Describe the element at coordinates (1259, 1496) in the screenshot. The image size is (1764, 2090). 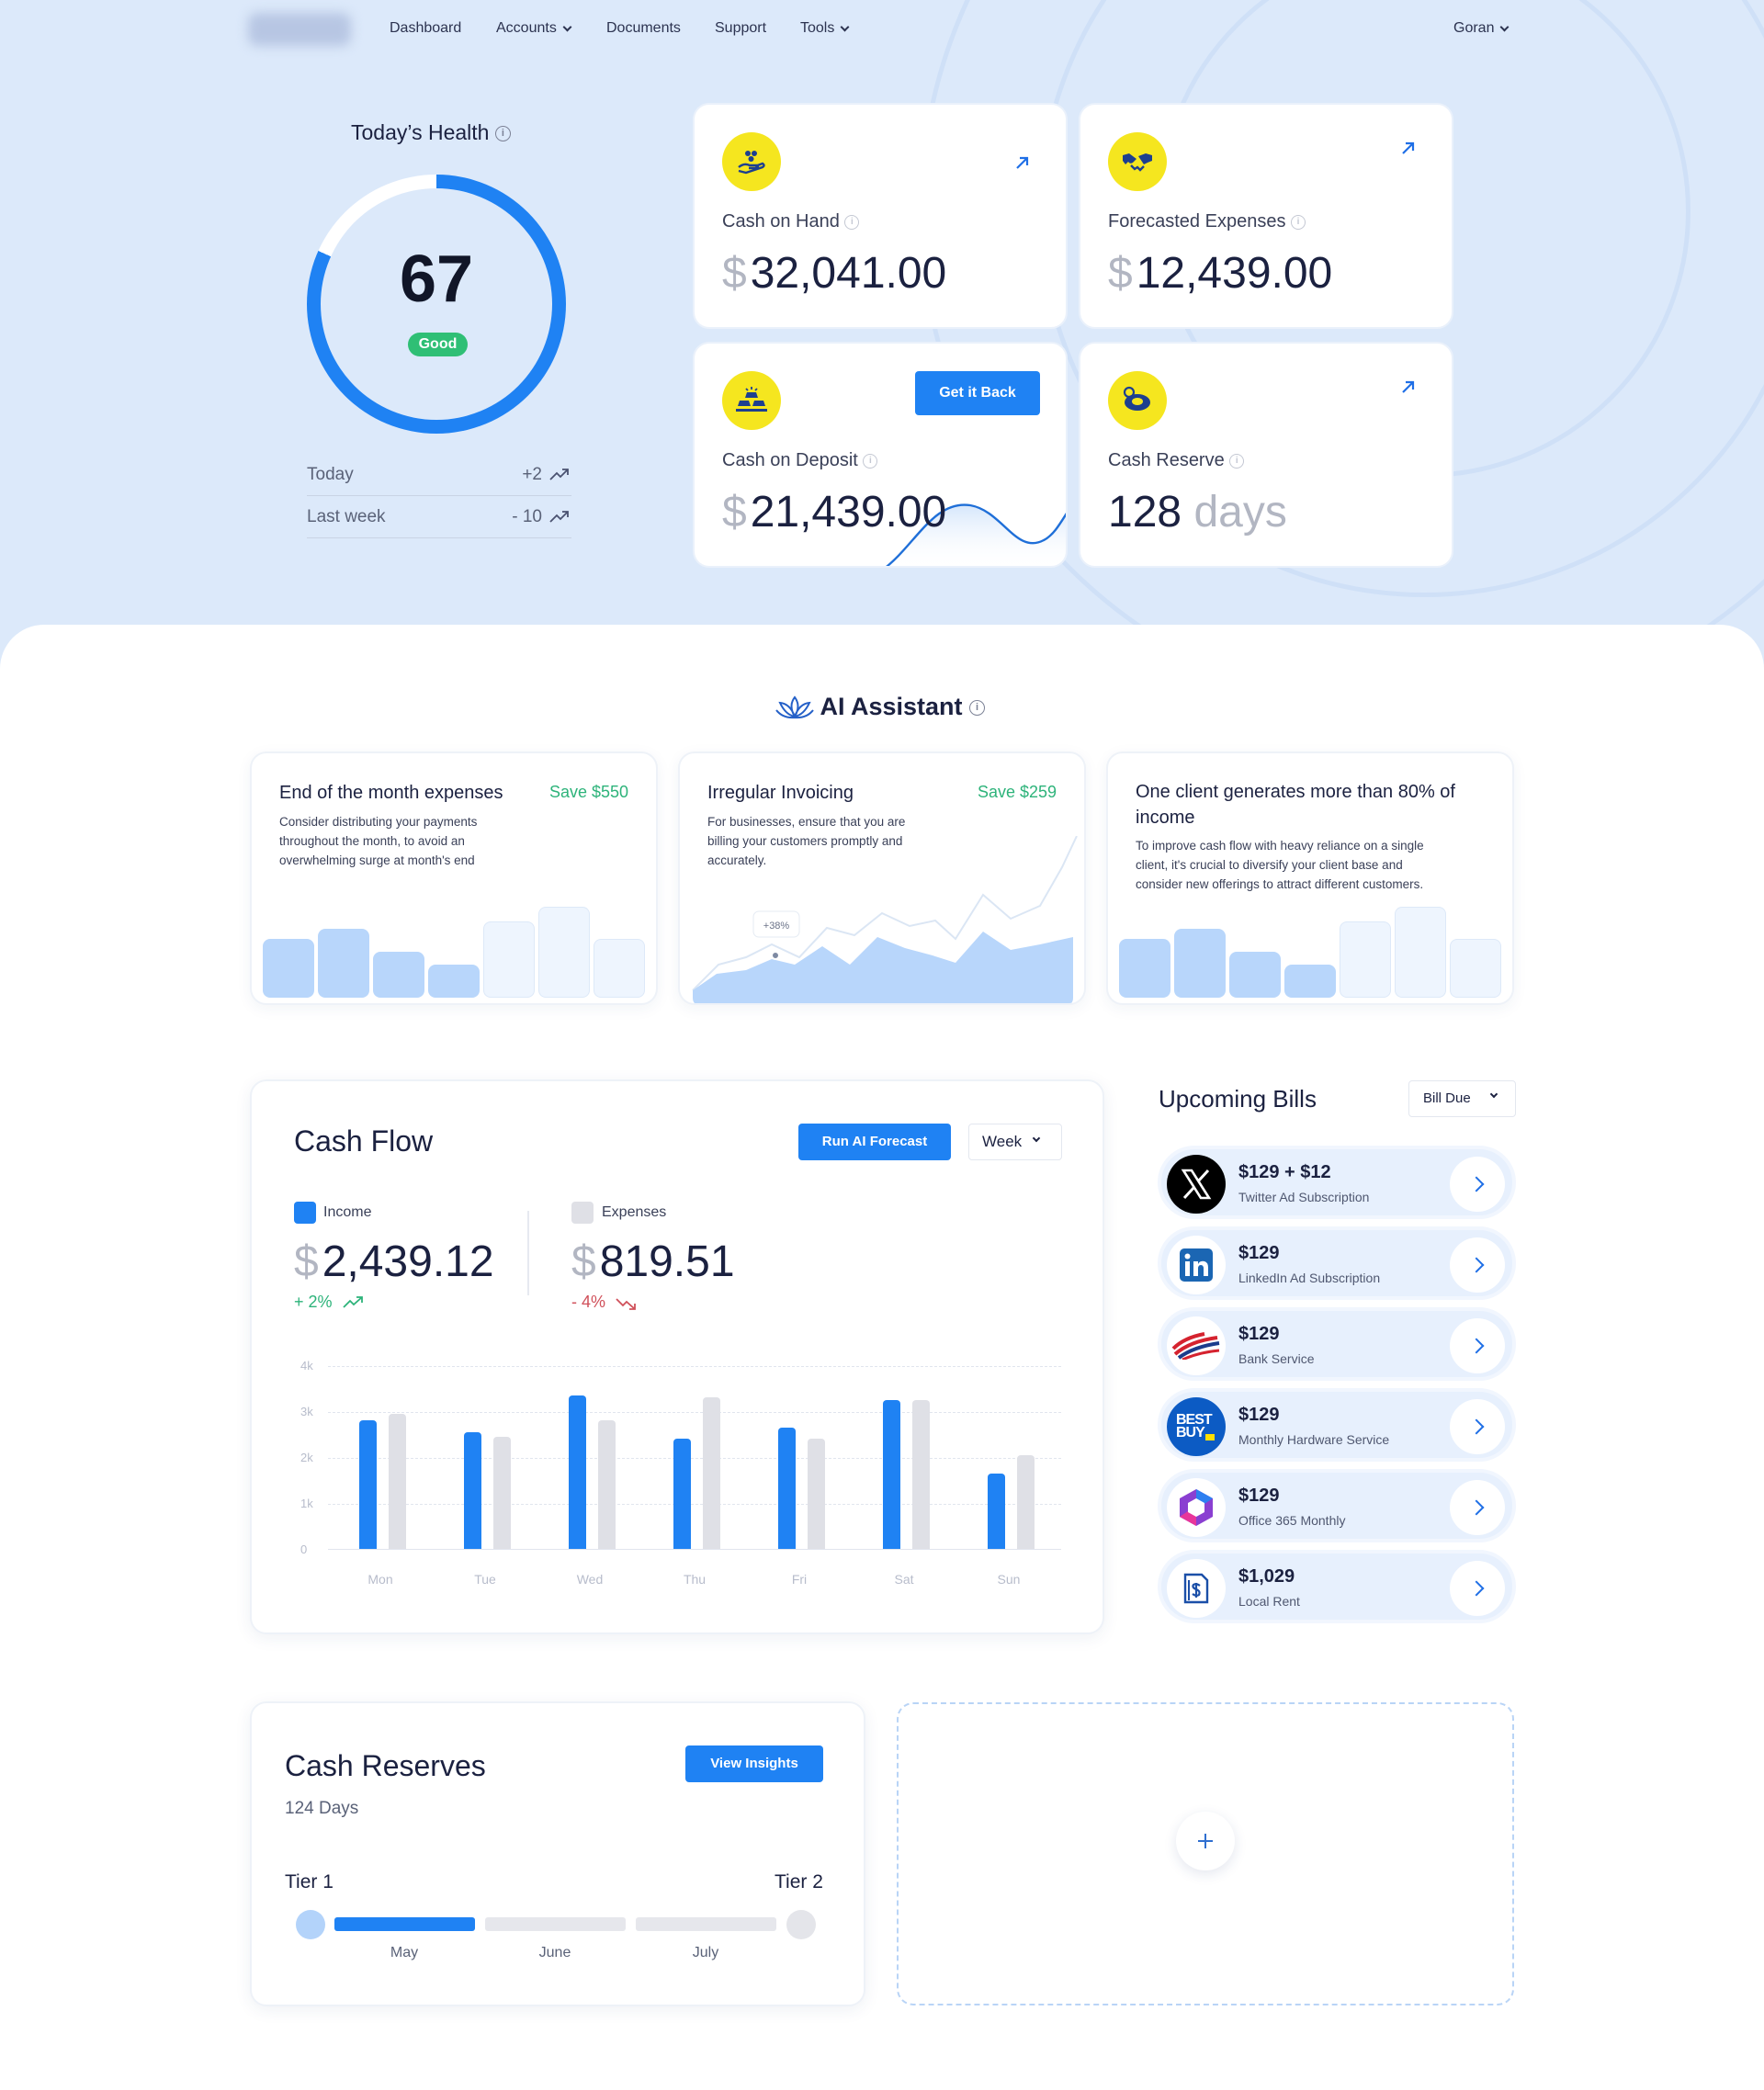
I see `bill-amount: $129` at that location.